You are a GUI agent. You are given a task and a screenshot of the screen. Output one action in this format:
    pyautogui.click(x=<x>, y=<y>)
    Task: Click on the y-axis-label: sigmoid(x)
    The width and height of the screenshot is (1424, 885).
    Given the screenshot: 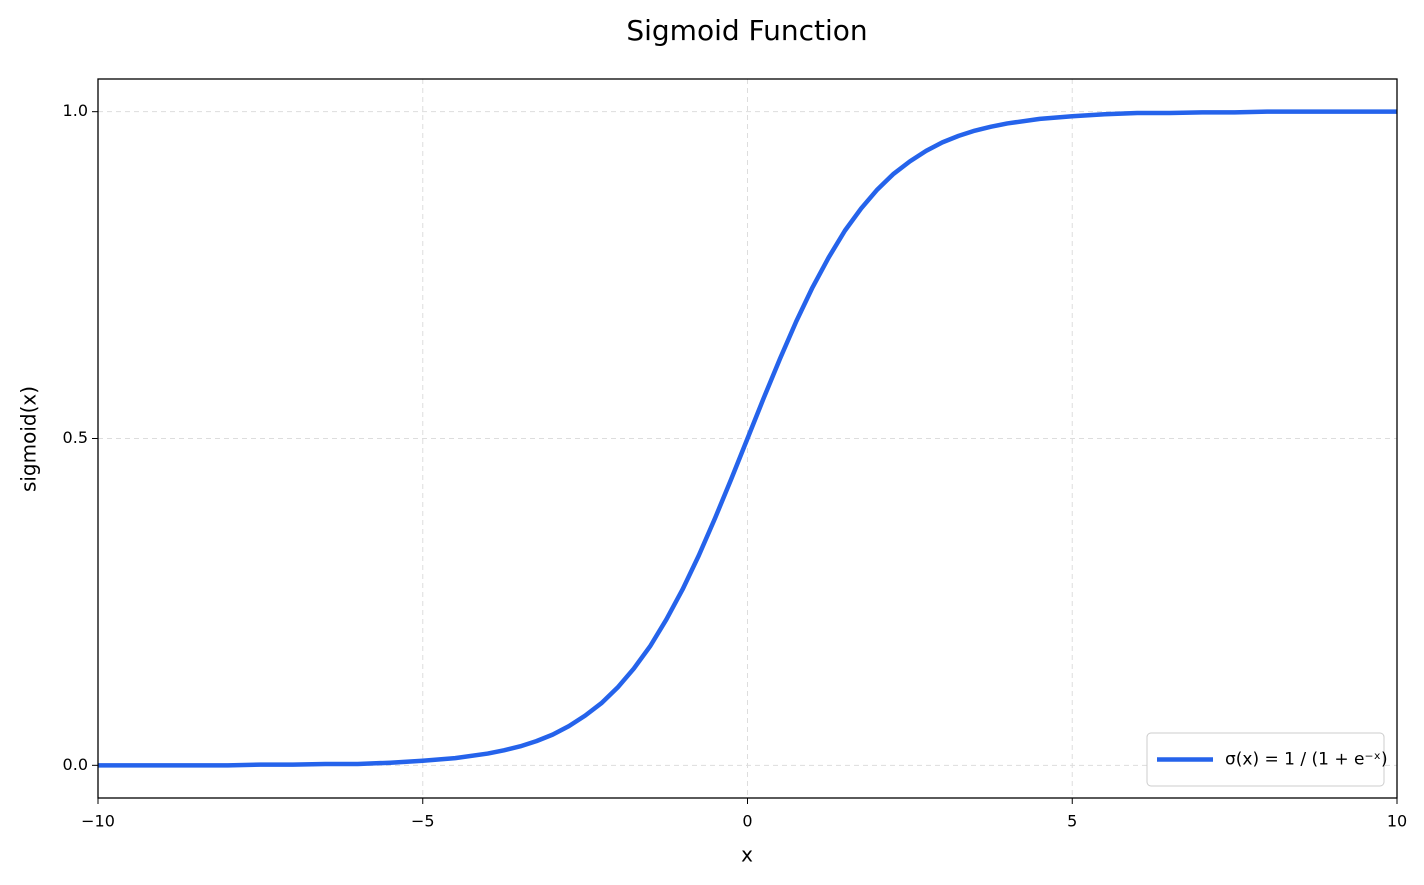 What is the action you would take?
    pyautogui.click(x=29, y=439)
    